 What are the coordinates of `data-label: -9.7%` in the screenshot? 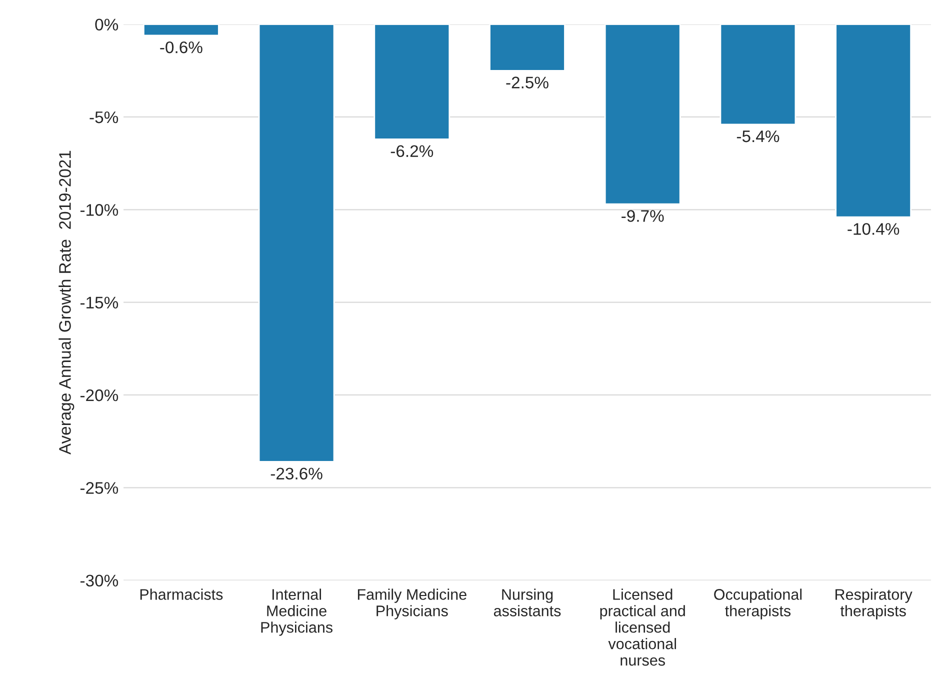 It's located at (643, 216).